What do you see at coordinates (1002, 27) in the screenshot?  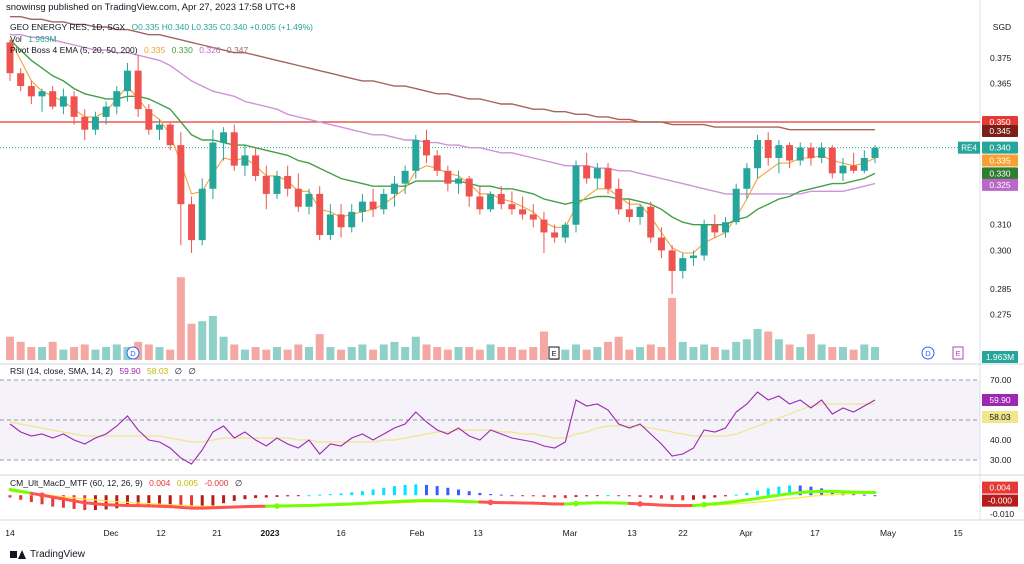 I see `currency-label: SGD` at bounding box center [1002, 27].